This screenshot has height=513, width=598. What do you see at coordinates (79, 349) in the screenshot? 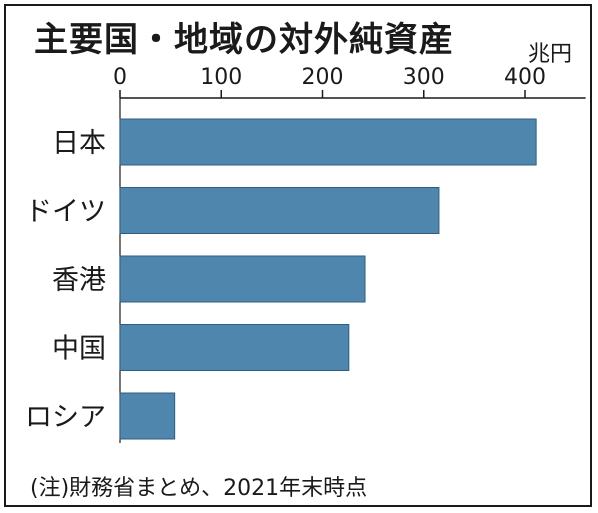
I see `category-label: 中国` at bounding box center [79, 349].